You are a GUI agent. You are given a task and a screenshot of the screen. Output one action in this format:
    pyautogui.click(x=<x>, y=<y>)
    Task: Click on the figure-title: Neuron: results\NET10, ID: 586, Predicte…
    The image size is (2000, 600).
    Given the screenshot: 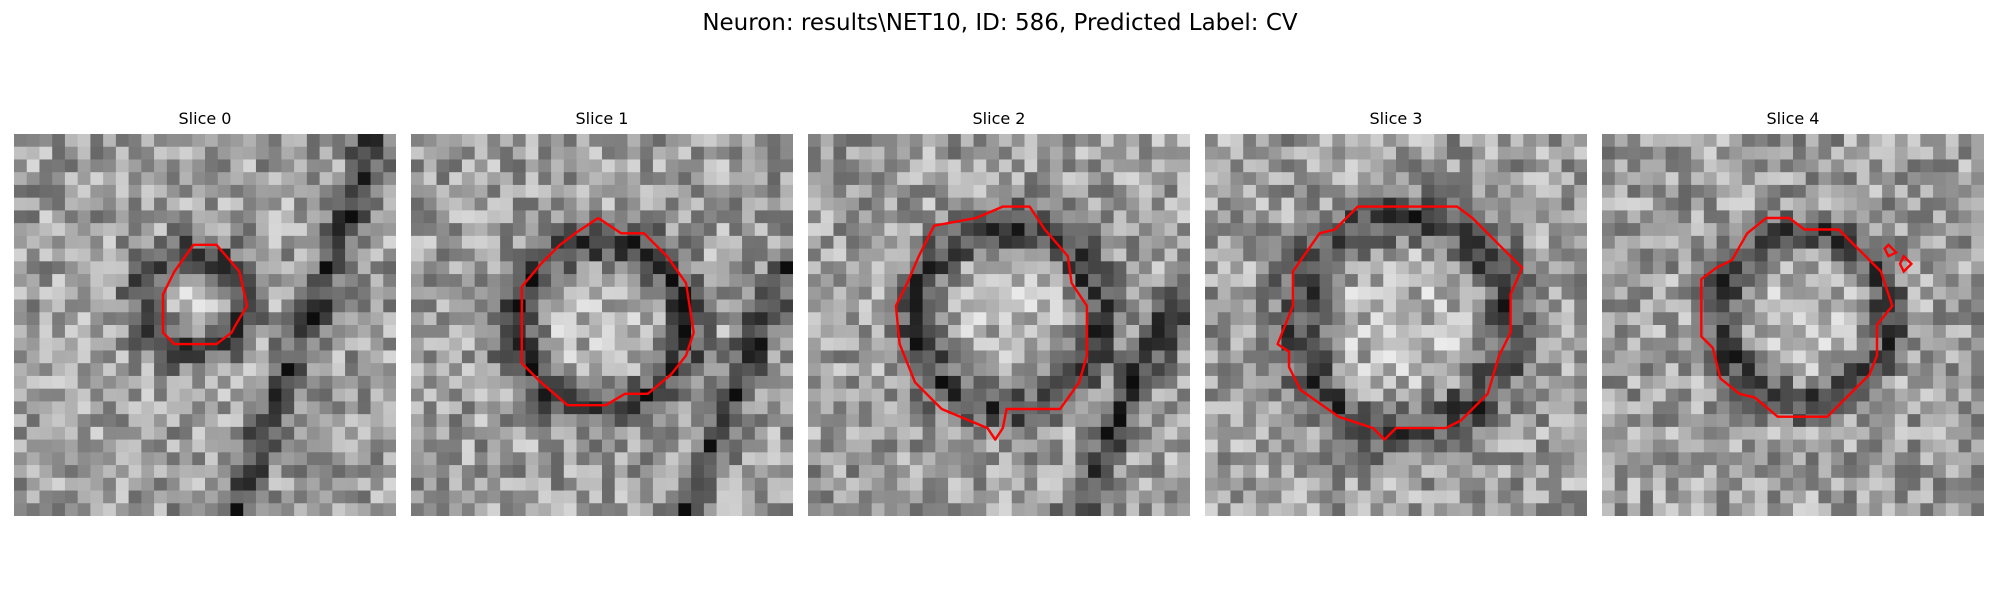 What is the action you would take?
    pyautogui.click(x=1000, y=23)
    